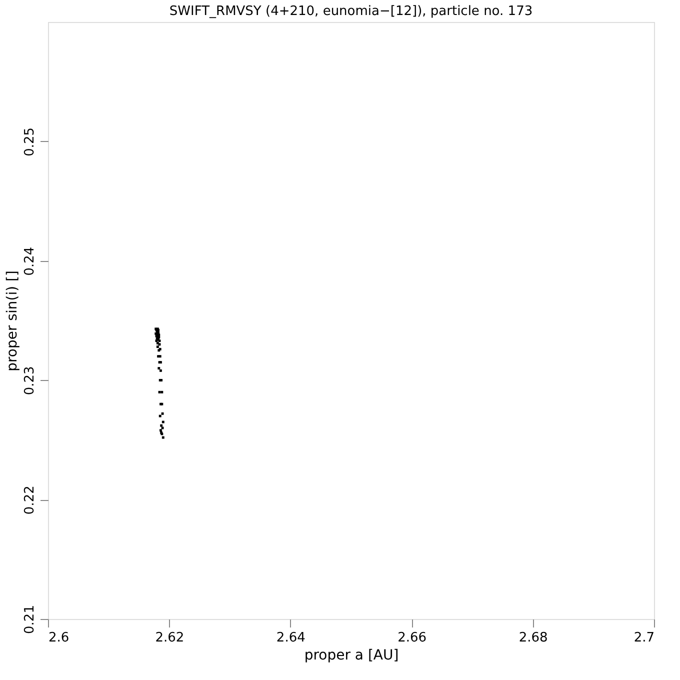 This screenshot has width=680, height=680. I want to click on y-tick-label: 0.23, so click(30, 381).